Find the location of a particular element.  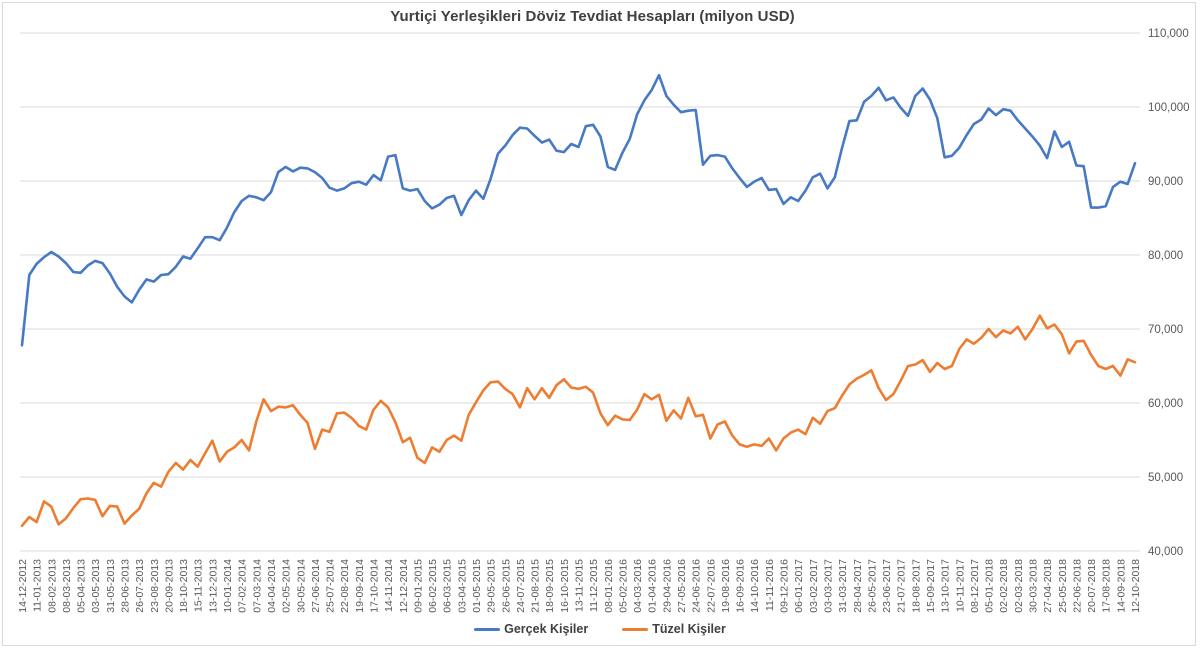

x-axis-tick-label: 22-06-2018 is located at coordinates (1077, 586).